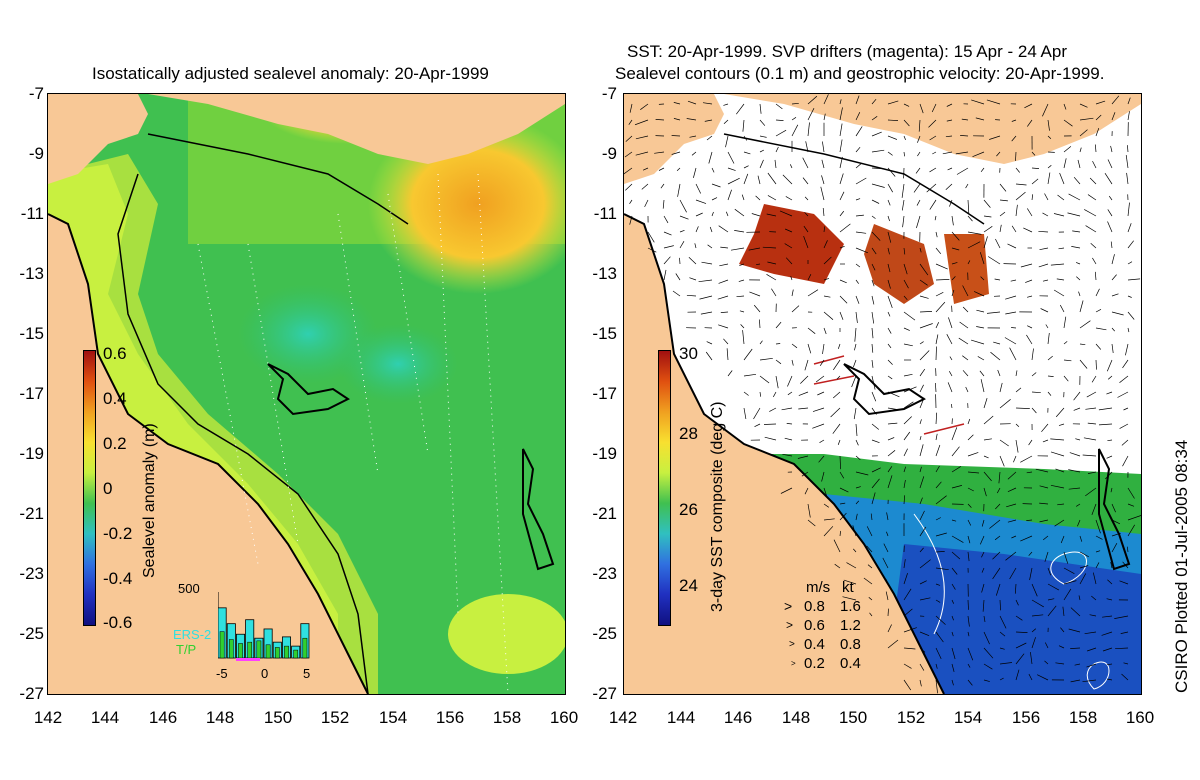 The height and width of the screenshot is (780, 1200). I want to click on left-ytick-6: -19, so click(31, 453).